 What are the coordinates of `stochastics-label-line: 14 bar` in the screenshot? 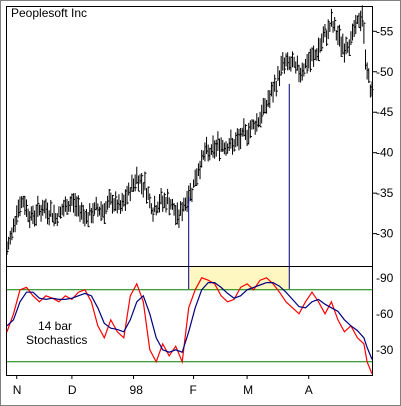 It's located at (55, 326).